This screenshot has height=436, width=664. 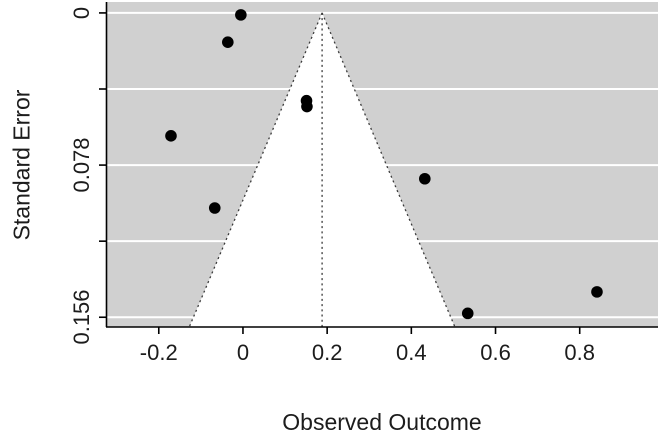 I want to click on x-tick-label: 0.2, so click(x=327, y=352).